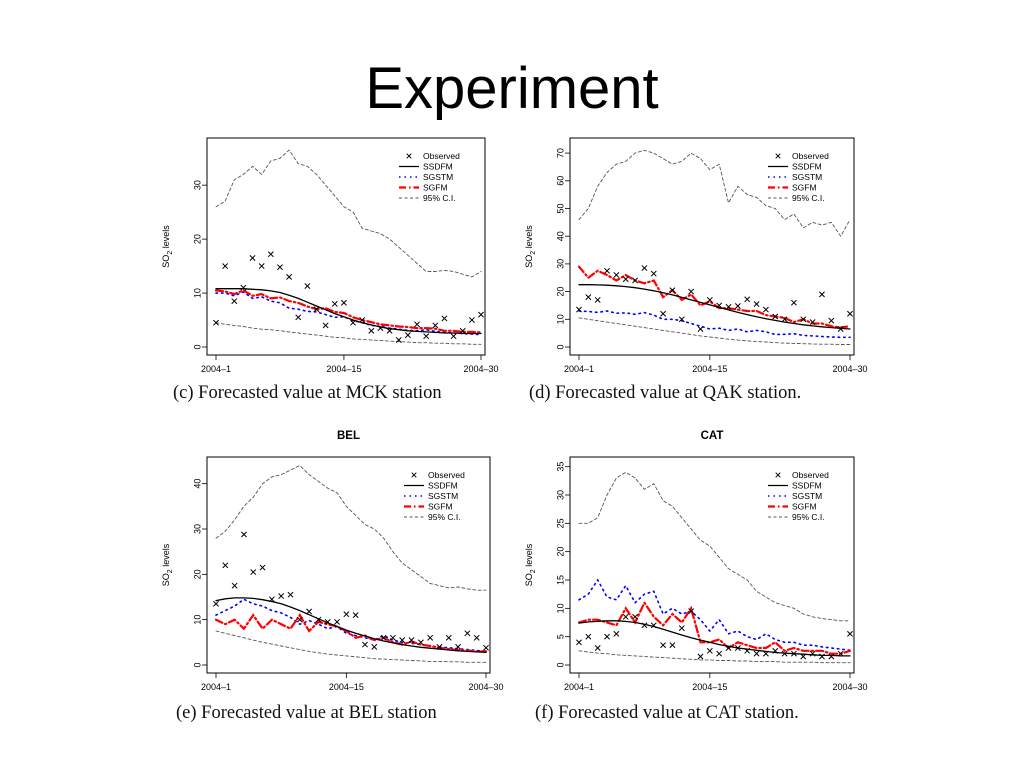  I want to click on series-sgfm, so click(714, 297).